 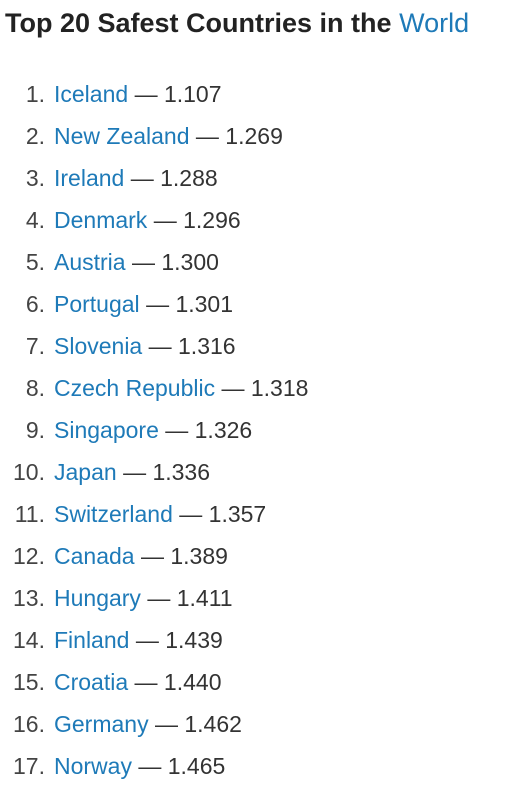 What do you see at coordinates (35, 388) in the screenshot?
I see `rank-number: 8.` at bounding box center [35, 388].